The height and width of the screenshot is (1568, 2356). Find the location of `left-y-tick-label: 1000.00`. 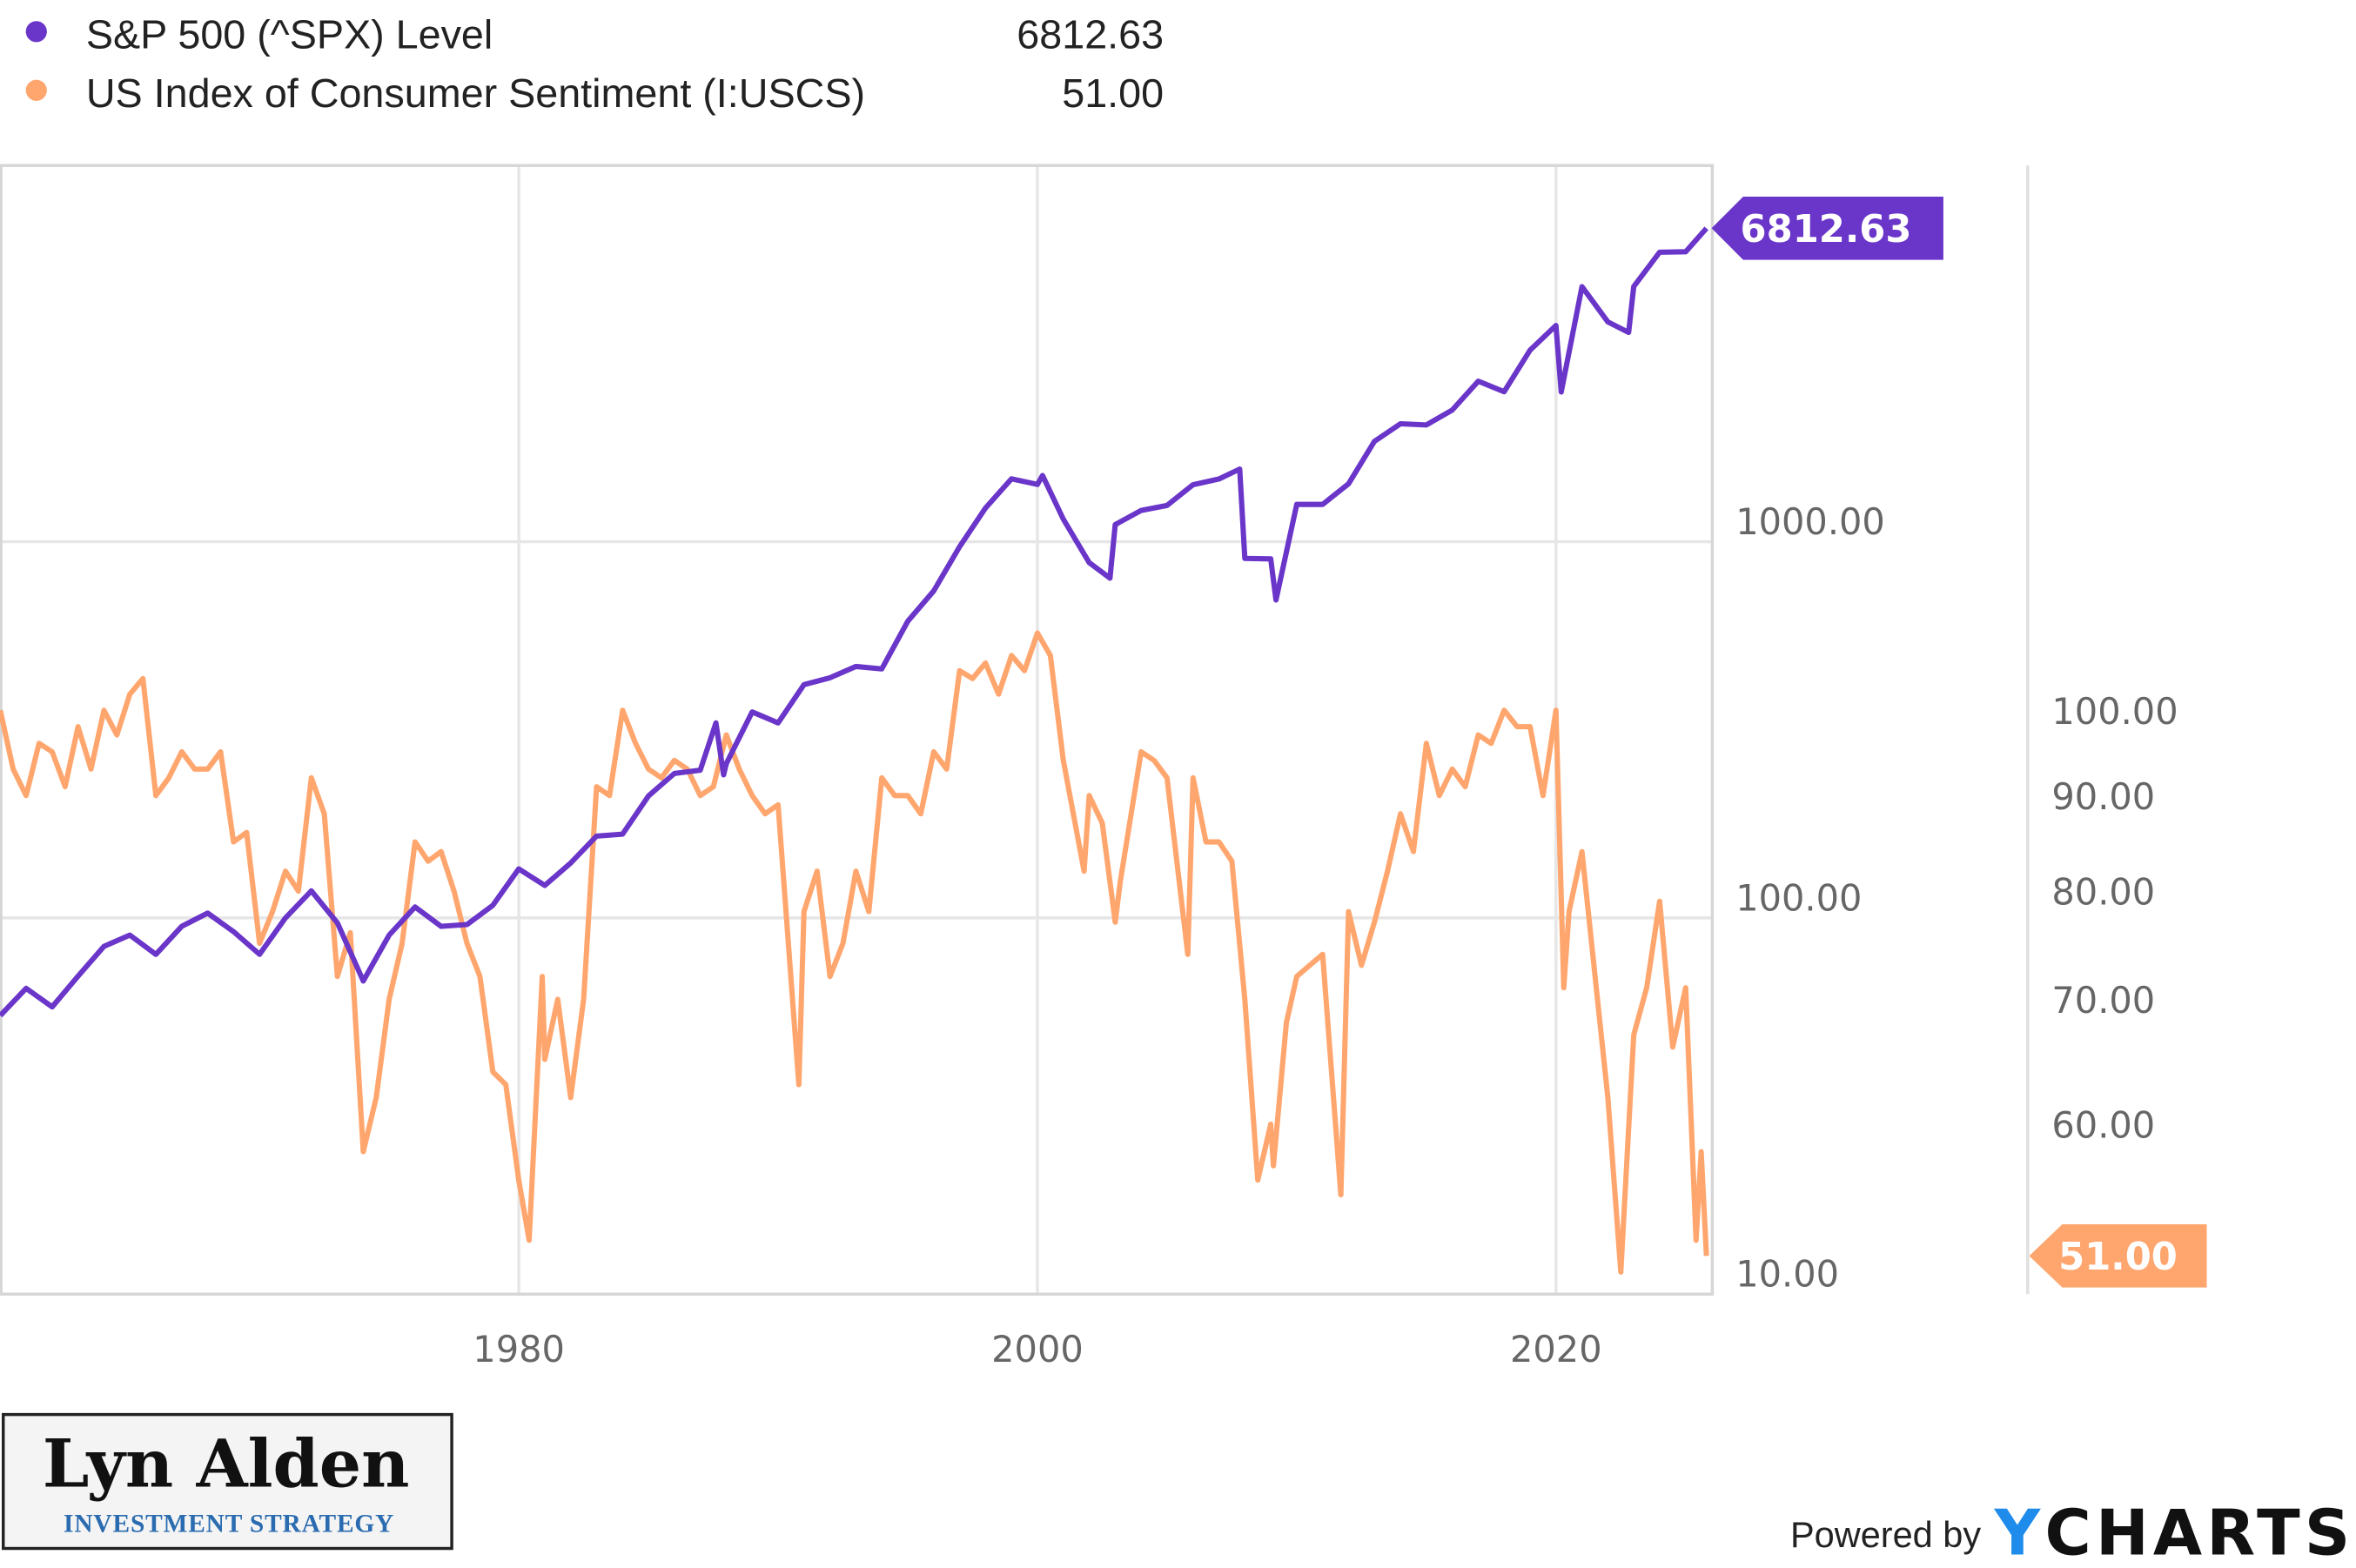

left-y-tick-label: 1000.00 is located at coordinates (1810, 522).